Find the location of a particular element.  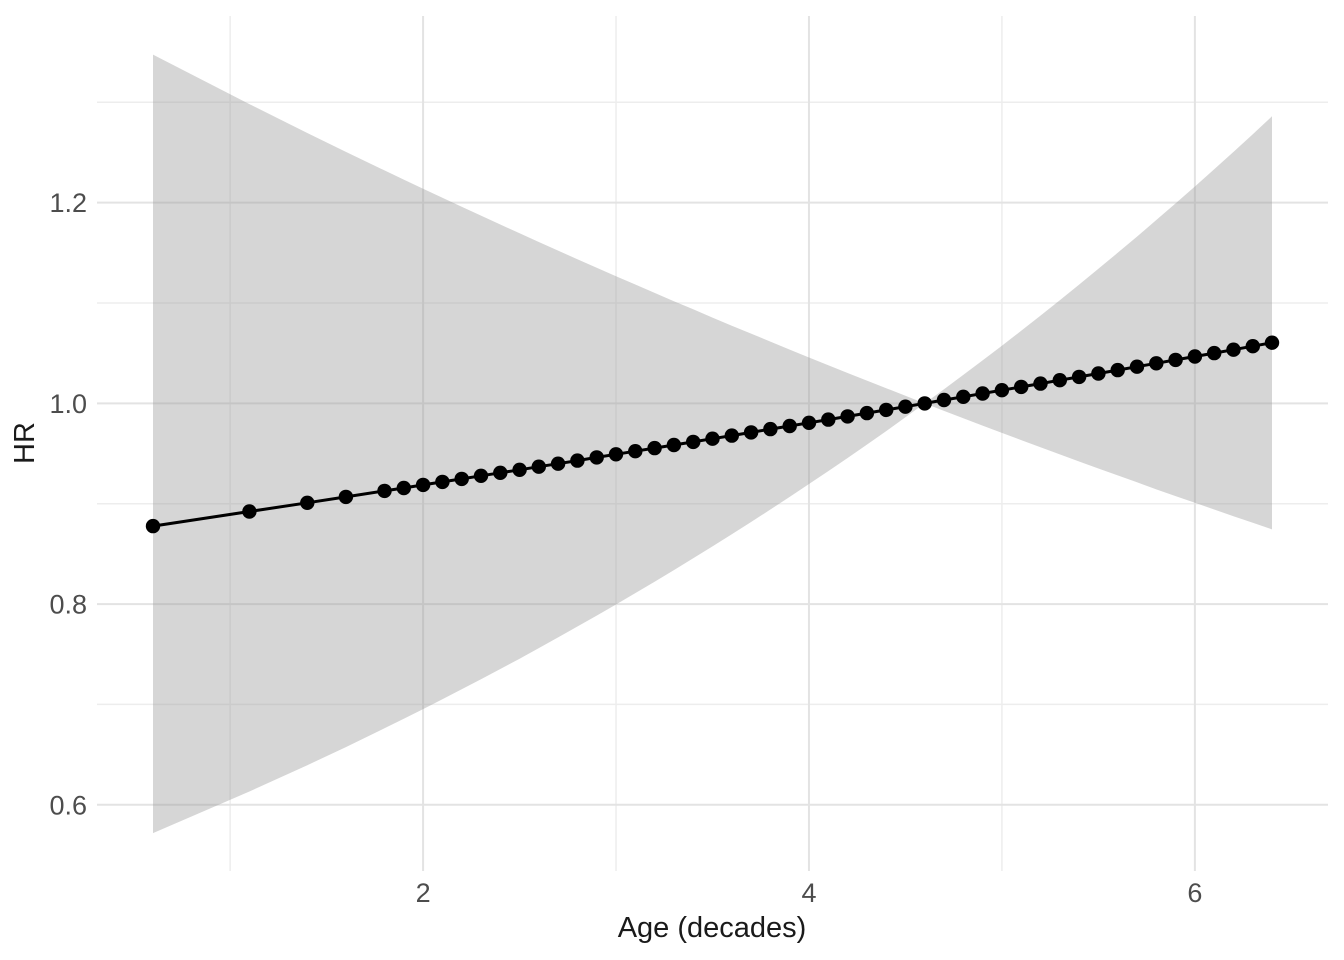

x-tick-label: 4 is located at coordinates (808, 893).